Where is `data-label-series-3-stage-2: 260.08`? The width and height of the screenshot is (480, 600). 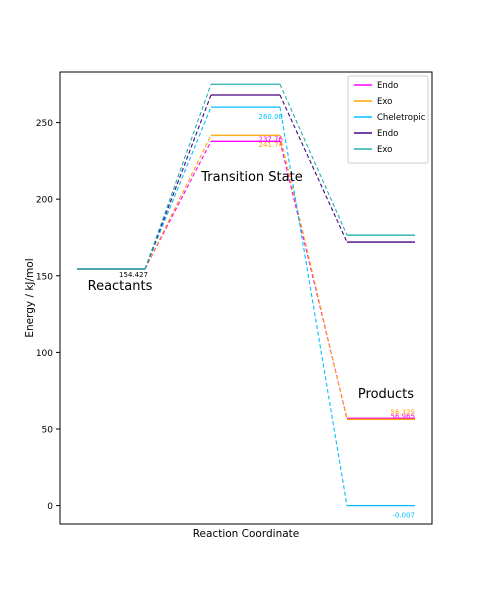
data-label-series-3-stage-2: 260.08 is located at coordinates (271, 117).